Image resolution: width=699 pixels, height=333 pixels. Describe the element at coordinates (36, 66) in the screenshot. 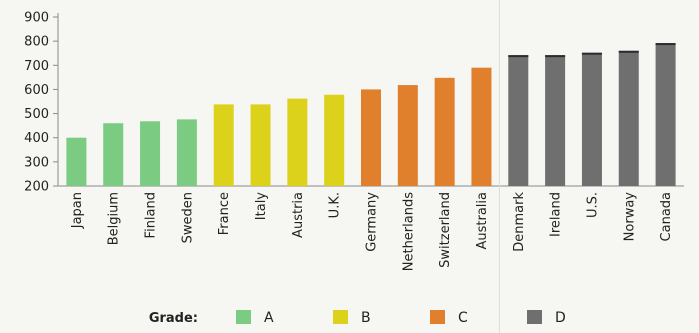

I see `y-tick-label: 700` at that location.